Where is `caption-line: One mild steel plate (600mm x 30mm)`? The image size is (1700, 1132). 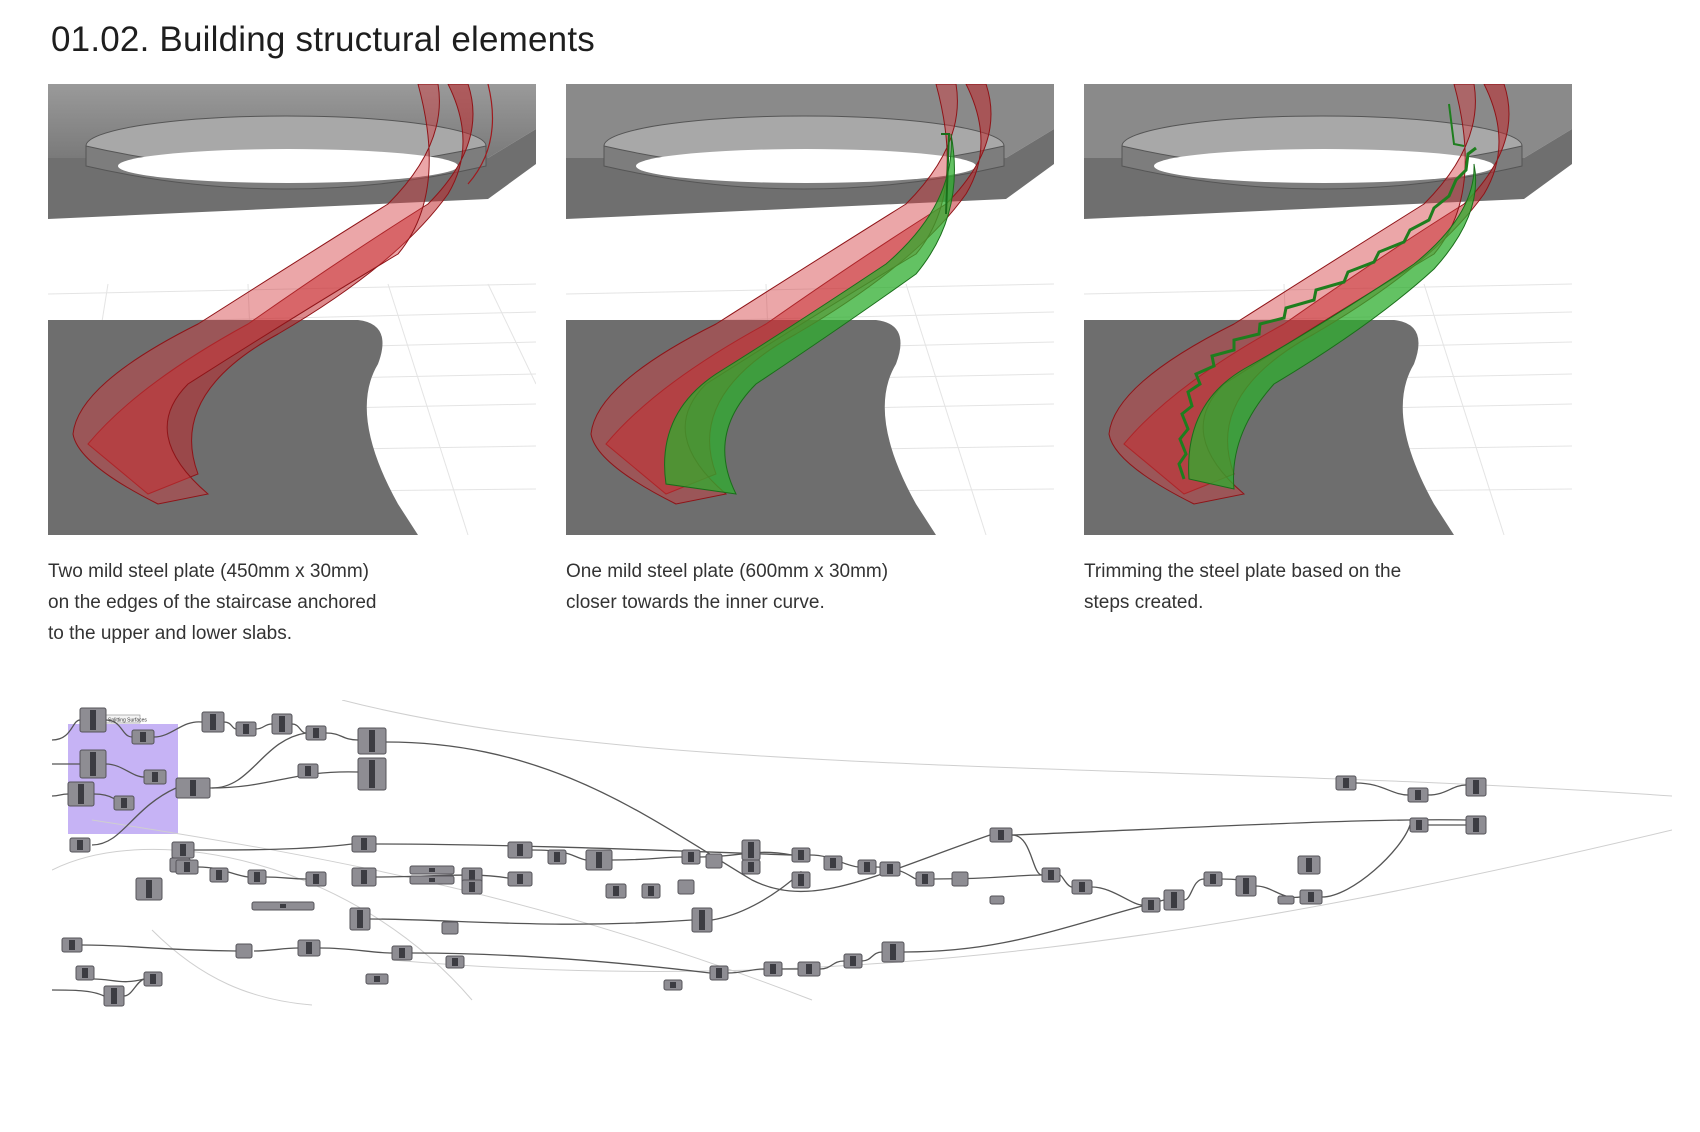
caption-line: One mild steel plate (600mm x 30mm) is located at coordinates (727, 571).